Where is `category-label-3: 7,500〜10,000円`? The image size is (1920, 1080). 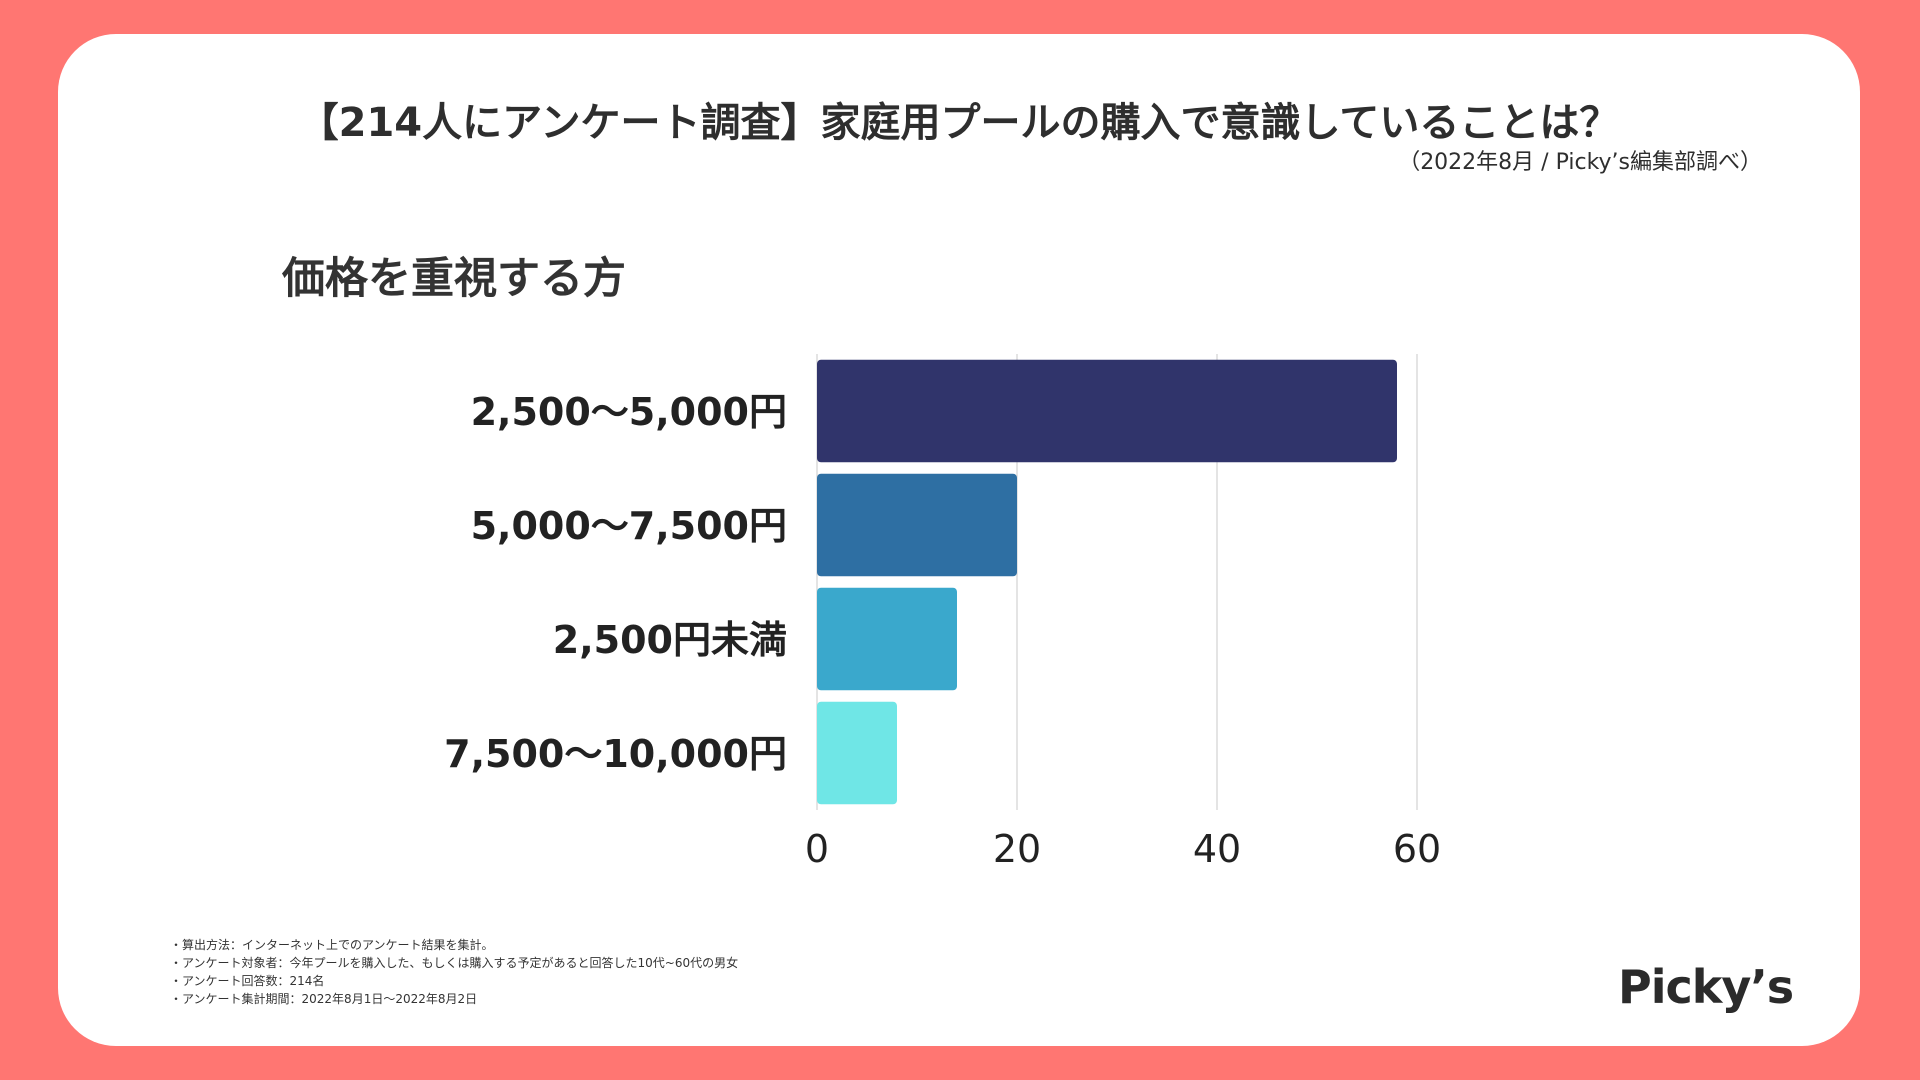
category-label-3: 7,500〜10,000円 is located at coordinates (615, 754).